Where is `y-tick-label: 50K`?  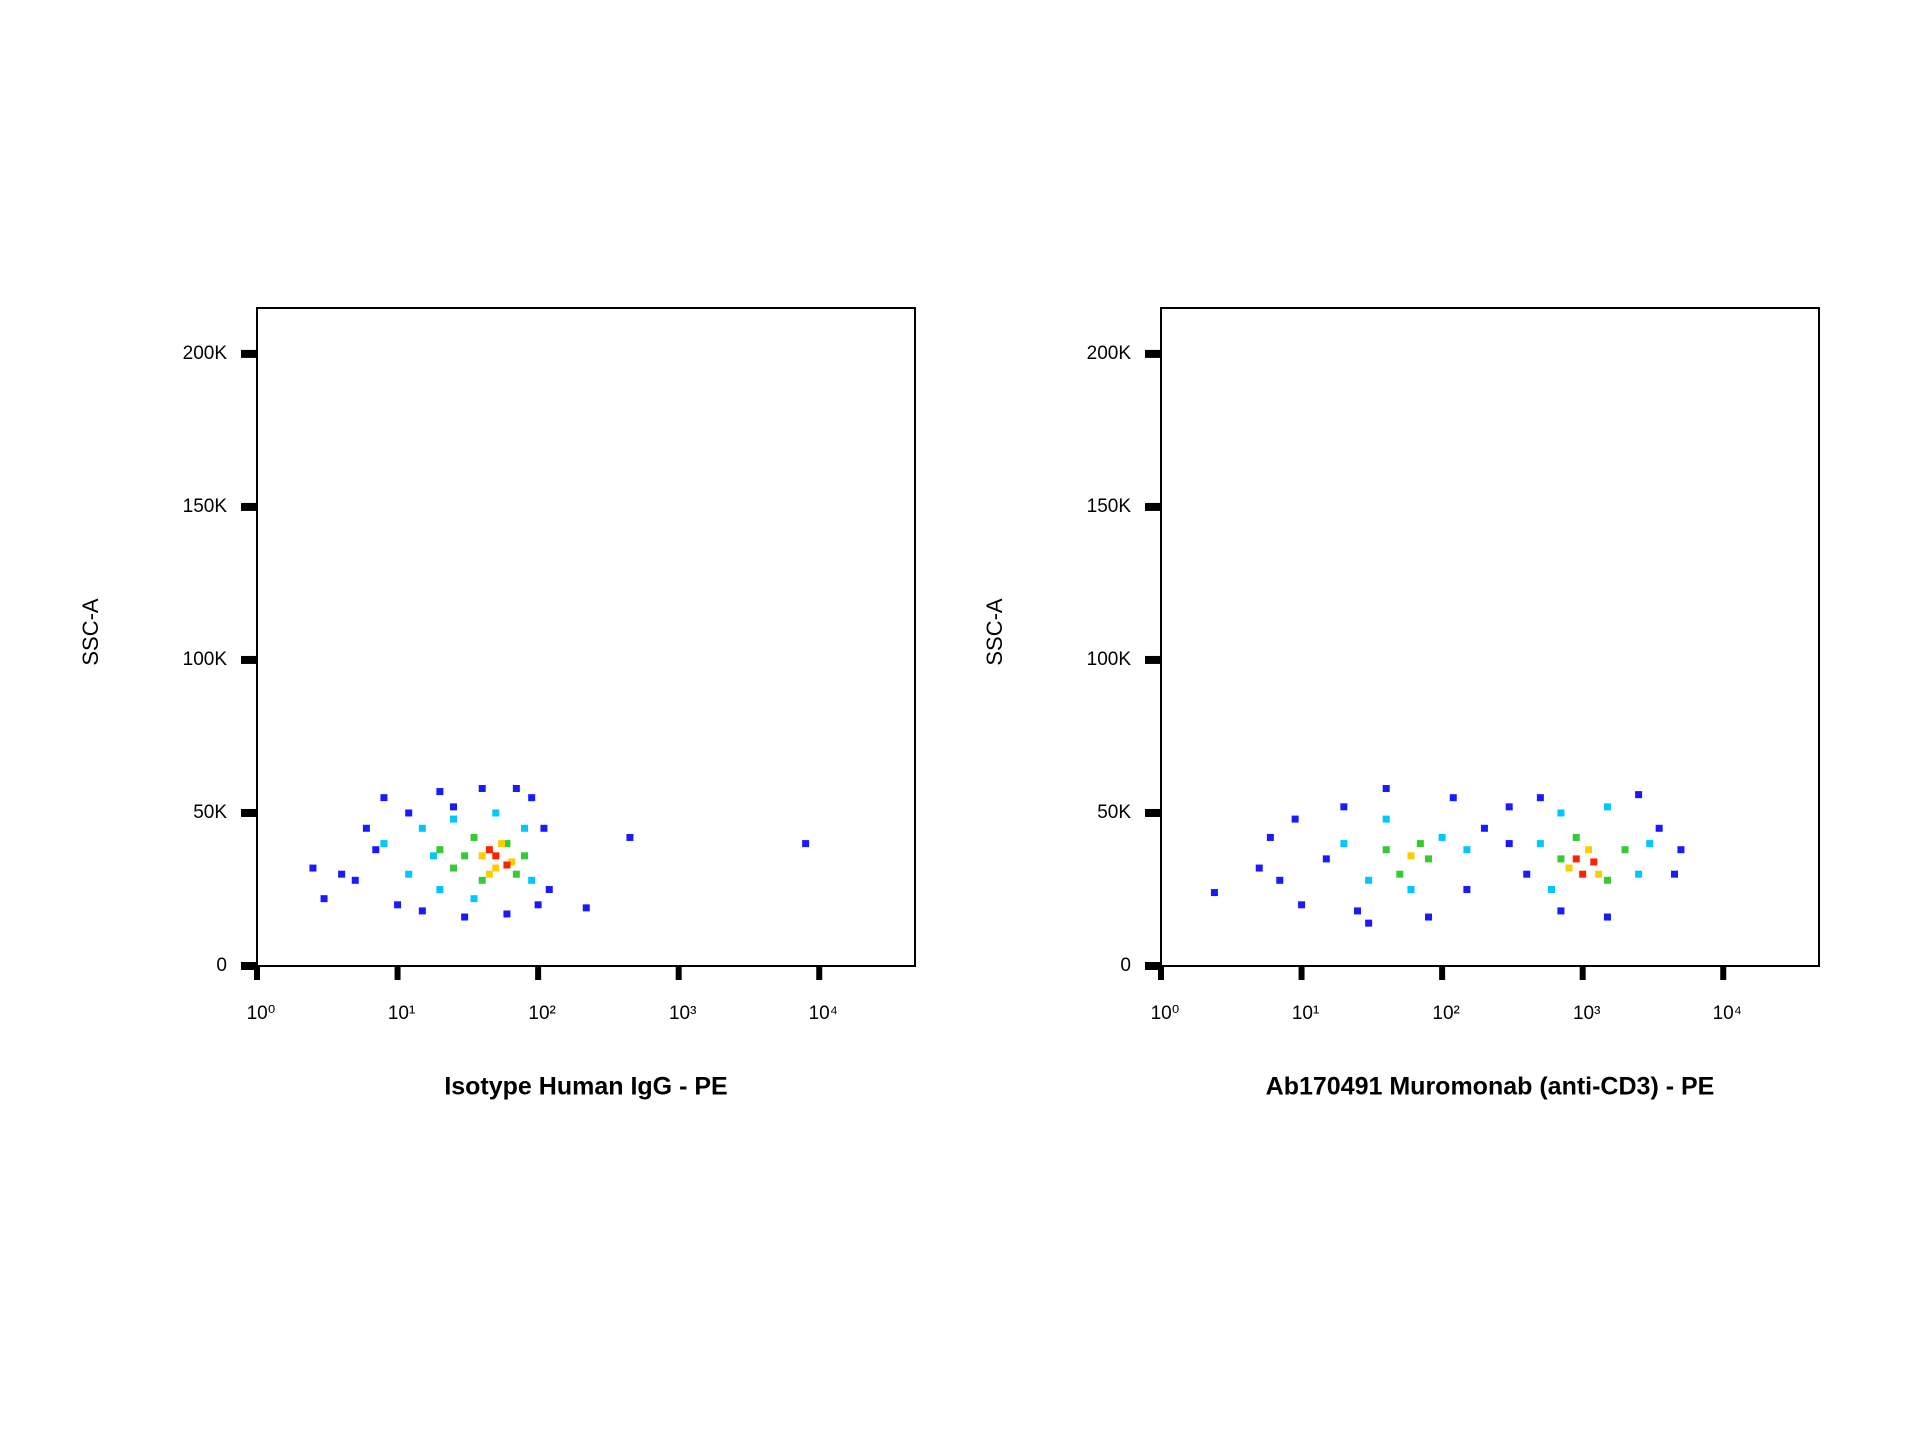
y-tick-label: 50K is located at coordinates (210, 812).